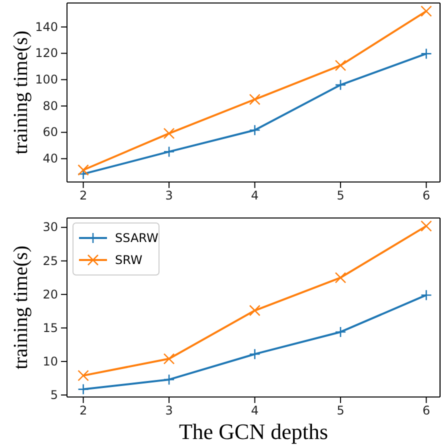  What do you see at coordinates (46, 53) in the screenshot?
I see `y-tick-label: 120` at bounding box center [46, 53].